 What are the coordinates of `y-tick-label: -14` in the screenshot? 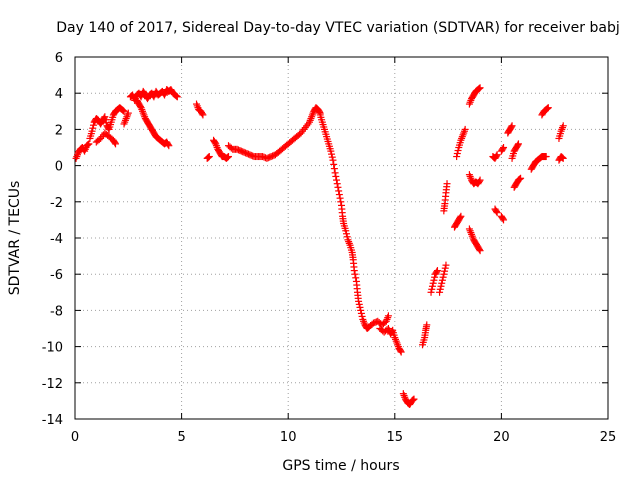 It's located at (52, 420).